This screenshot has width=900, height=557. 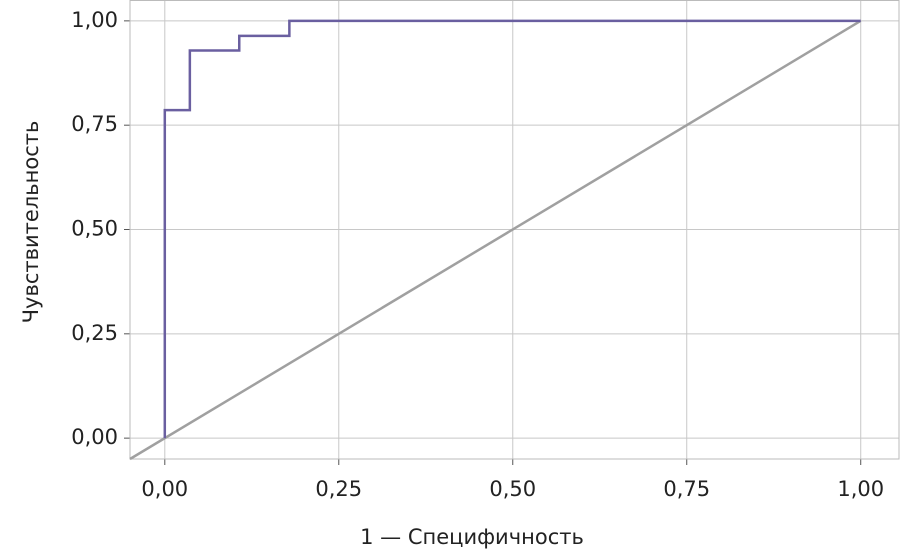 I want to click on y-tick-label: 0,00, so click(x=94, y=437).